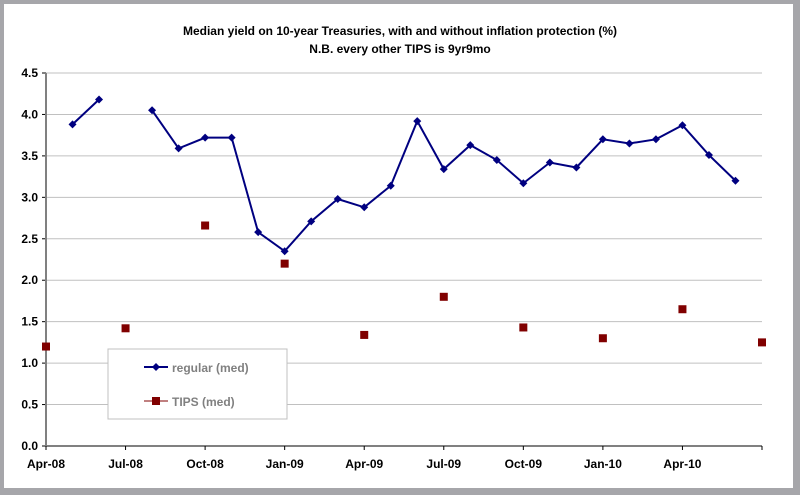 The image size is (800, 495). What do you see at coordinates (399, 49) in the screenshot?
I see `chart-subtitle: N.B. every other TIPS is 9yr9mo` at bounding box center [399, 49].